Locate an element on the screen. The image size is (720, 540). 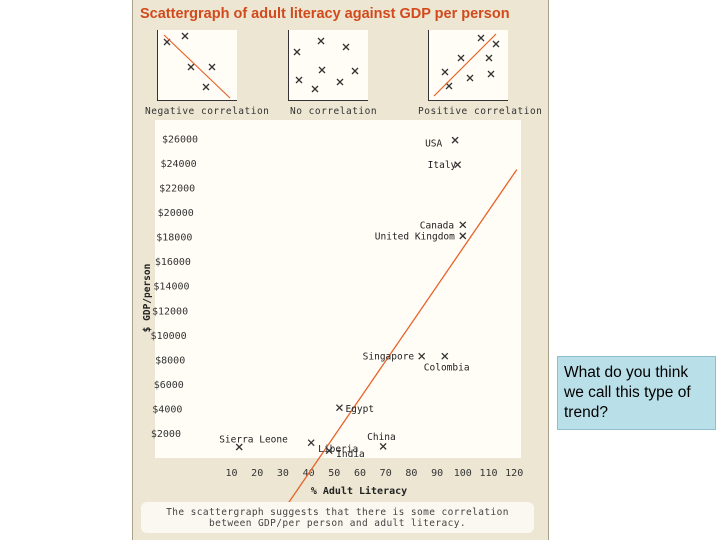
y-tick-label: $8000 is located at coordinates (170, 360).